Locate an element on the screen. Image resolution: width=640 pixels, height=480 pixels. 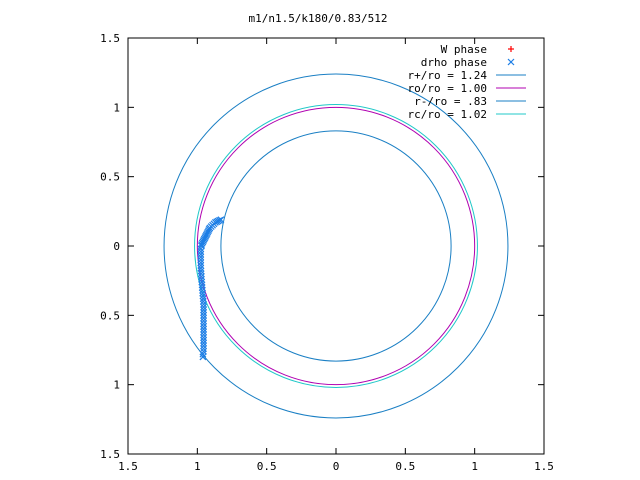
chart-title: m1/n1.5/k180/0.83/512 is located at coordinates (317, 18).